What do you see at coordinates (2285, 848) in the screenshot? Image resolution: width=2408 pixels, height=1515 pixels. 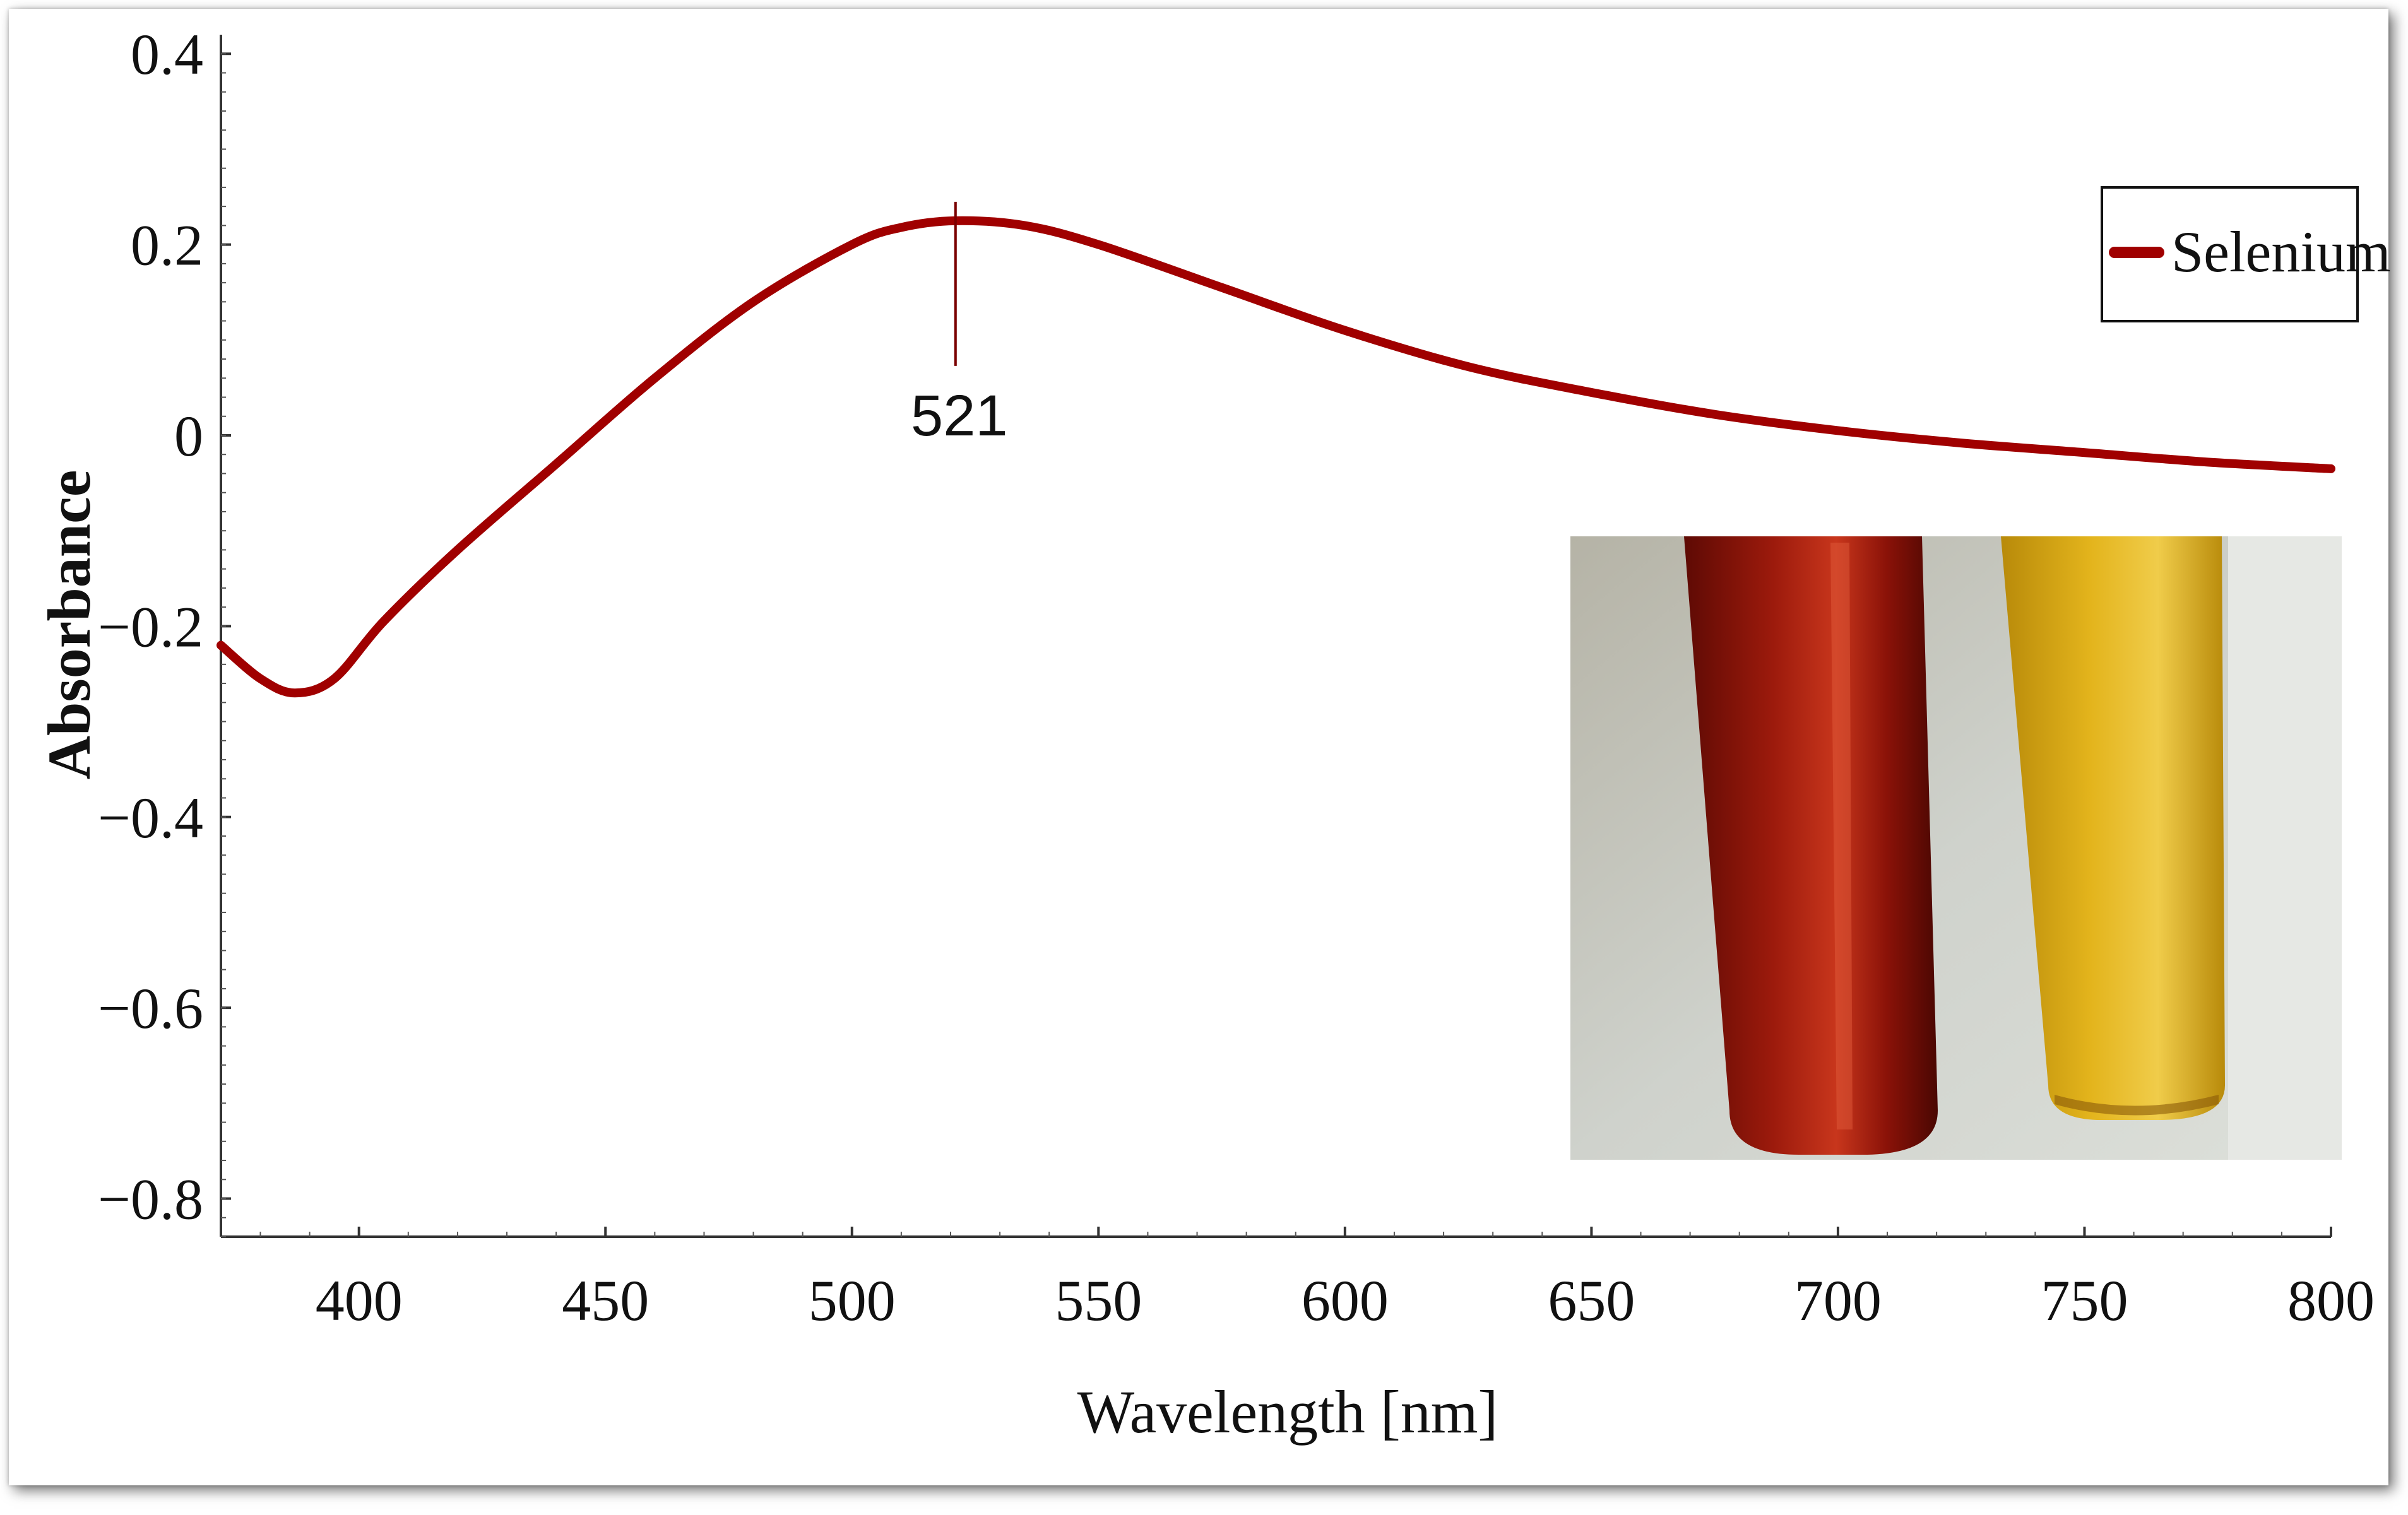 I see `photo-right-wall` at bounding box center [2285, 848].